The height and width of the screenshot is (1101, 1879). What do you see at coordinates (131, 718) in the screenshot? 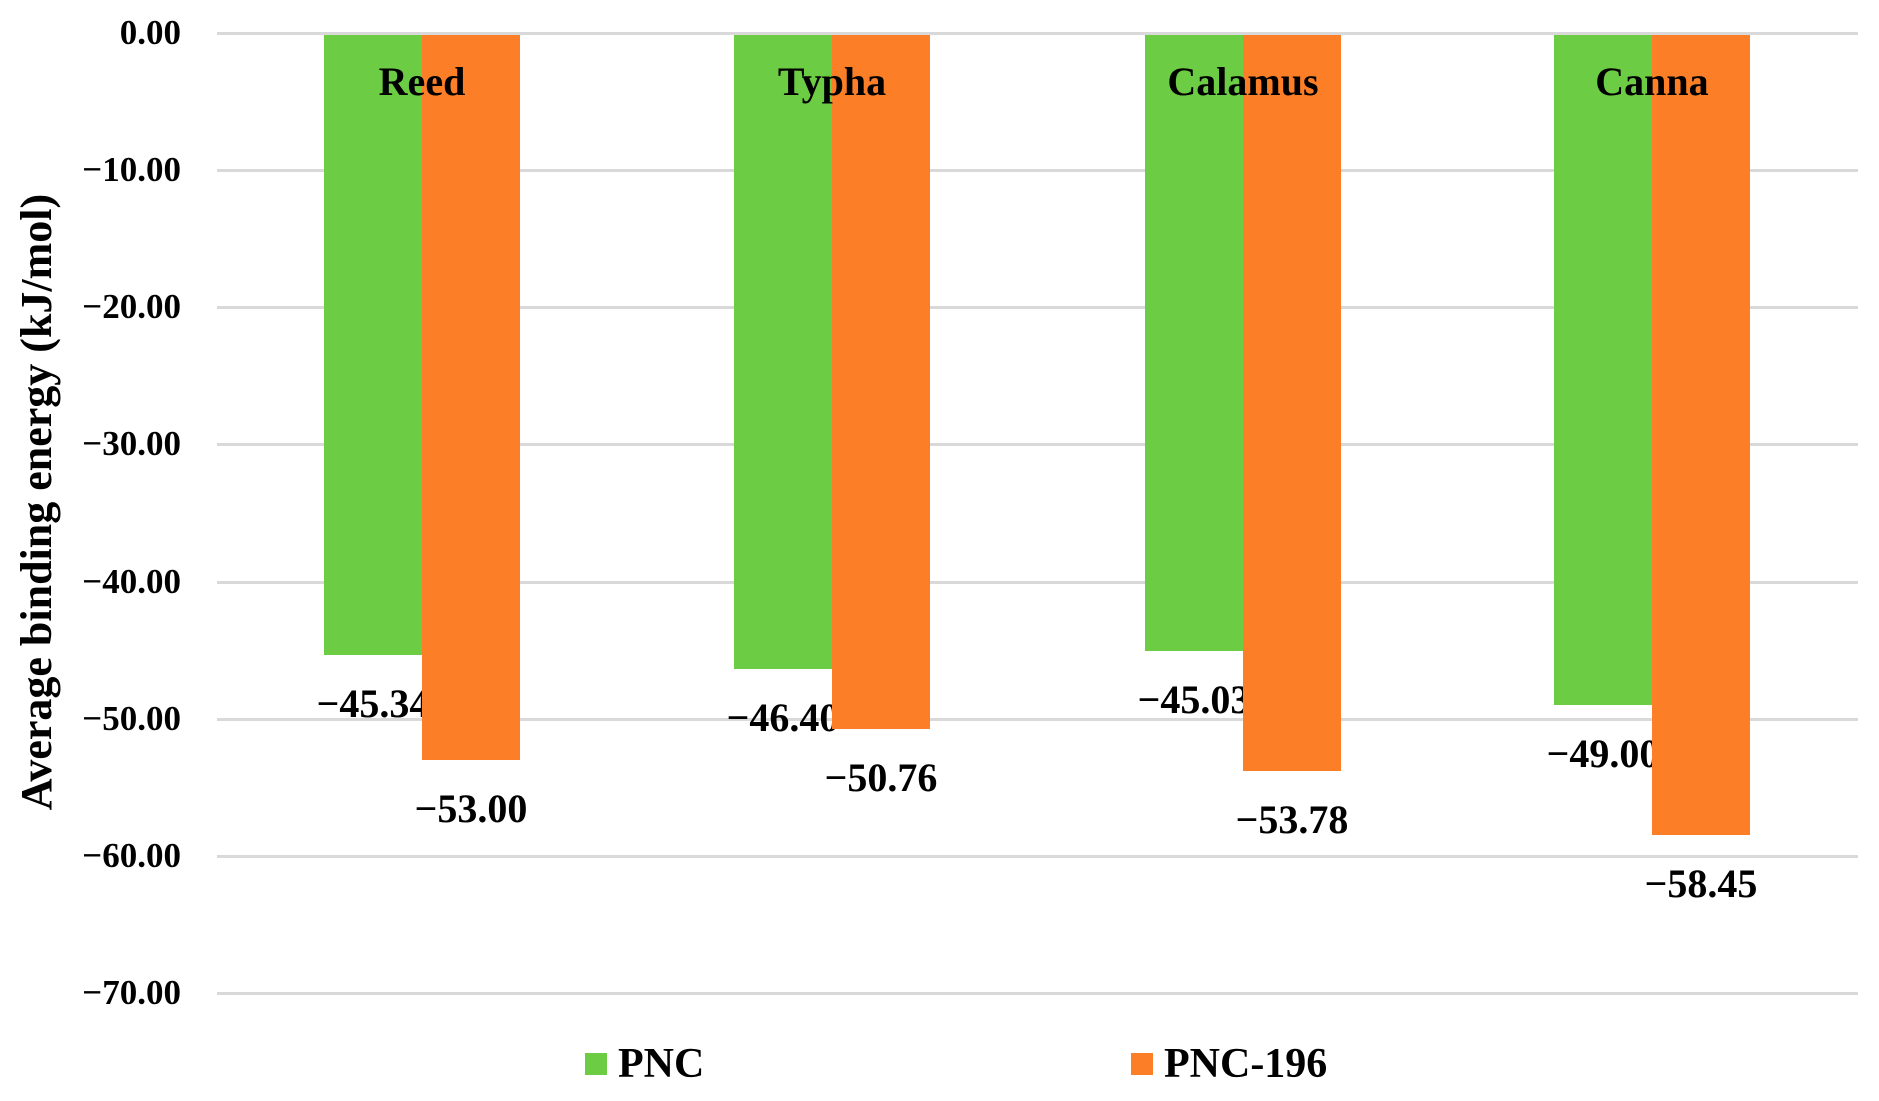
I see `y-tick-label--50: −50.00` at bounding box center [131, 718].